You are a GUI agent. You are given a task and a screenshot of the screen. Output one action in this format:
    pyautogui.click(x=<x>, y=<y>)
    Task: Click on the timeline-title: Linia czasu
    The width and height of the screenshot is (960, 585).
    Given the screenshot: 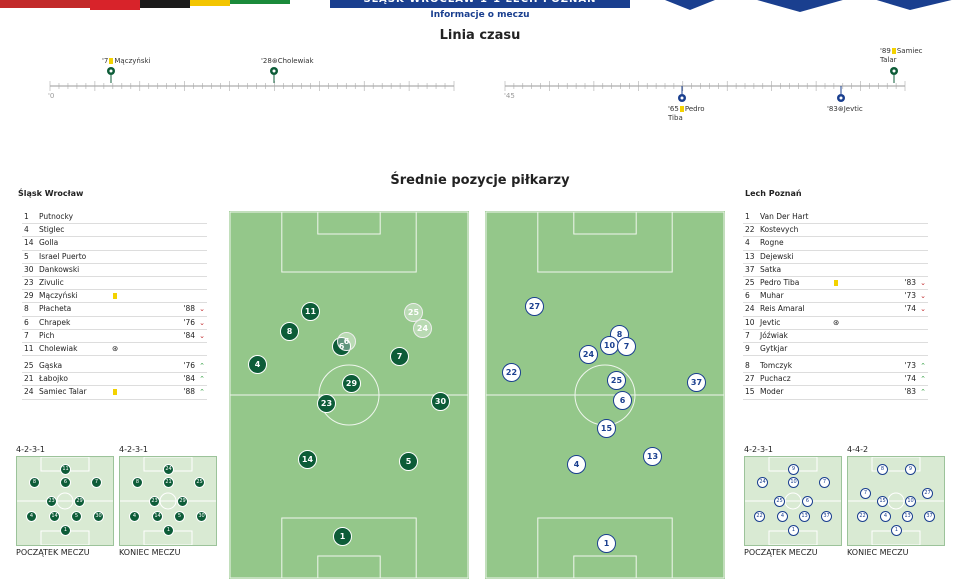 What is the action you would take?
    pyautogui.click(x=480, y=35)
    